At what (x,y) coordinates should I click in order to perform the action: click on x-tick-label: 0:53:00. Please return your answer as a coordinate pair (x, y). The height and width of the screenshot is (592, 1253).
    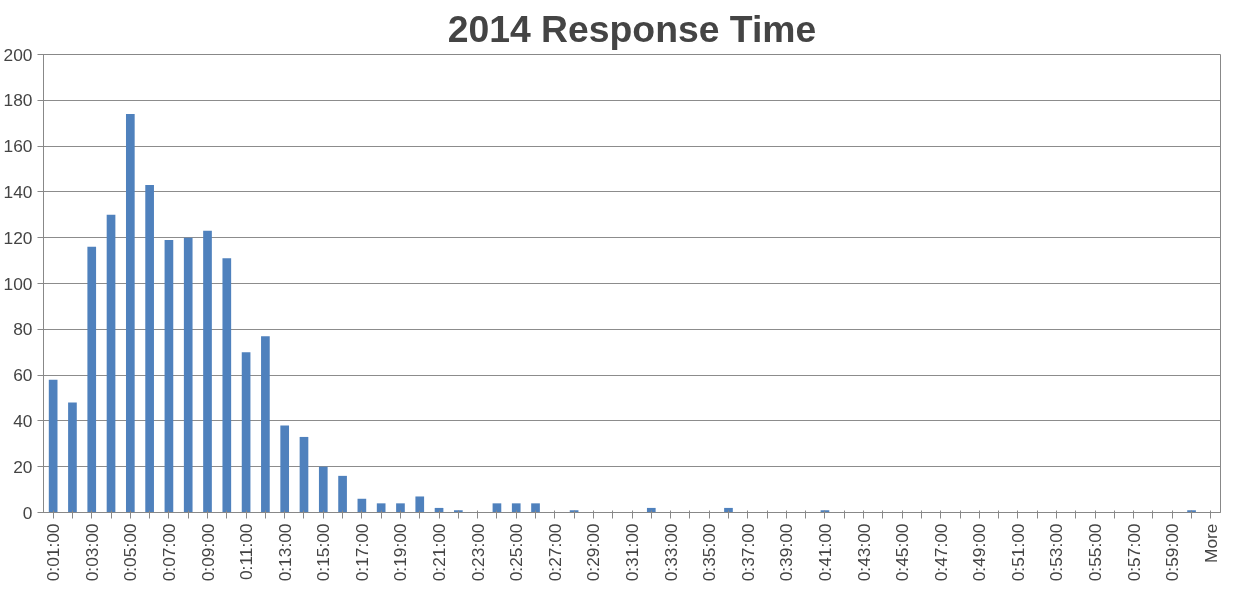
    Looking at the image, I should click on (1056, 552).